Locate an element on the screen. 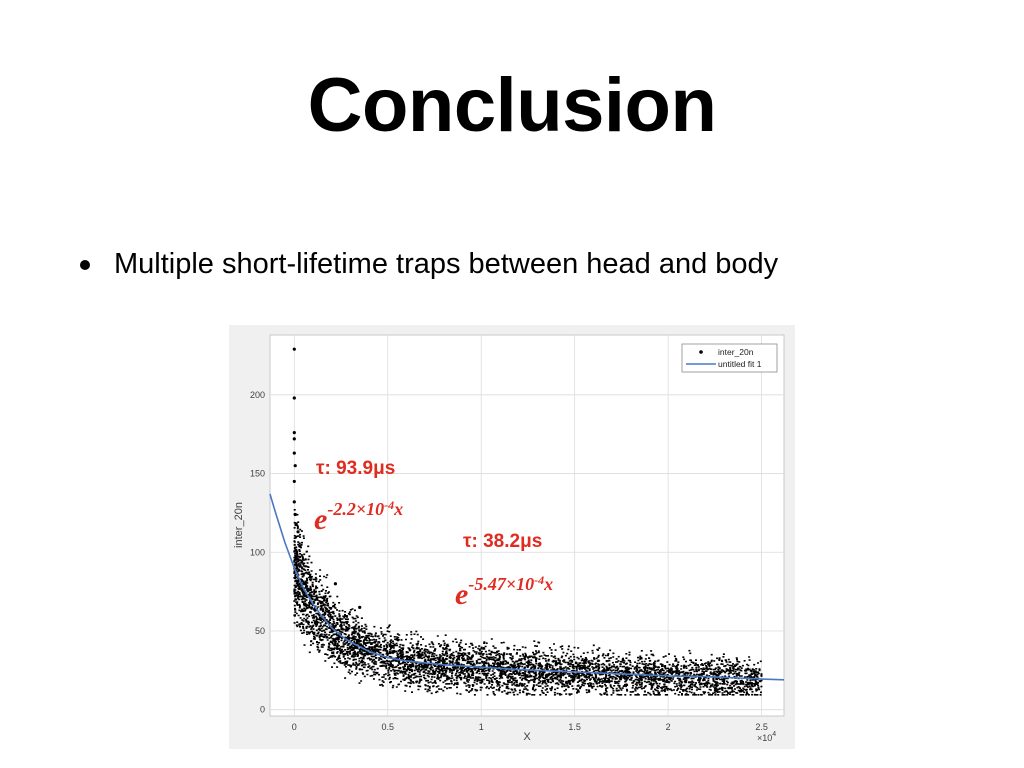 This screenshot has height=768, width=1024. legend: inter_20n untitled fit 1 is located at coordinates (729, 358).